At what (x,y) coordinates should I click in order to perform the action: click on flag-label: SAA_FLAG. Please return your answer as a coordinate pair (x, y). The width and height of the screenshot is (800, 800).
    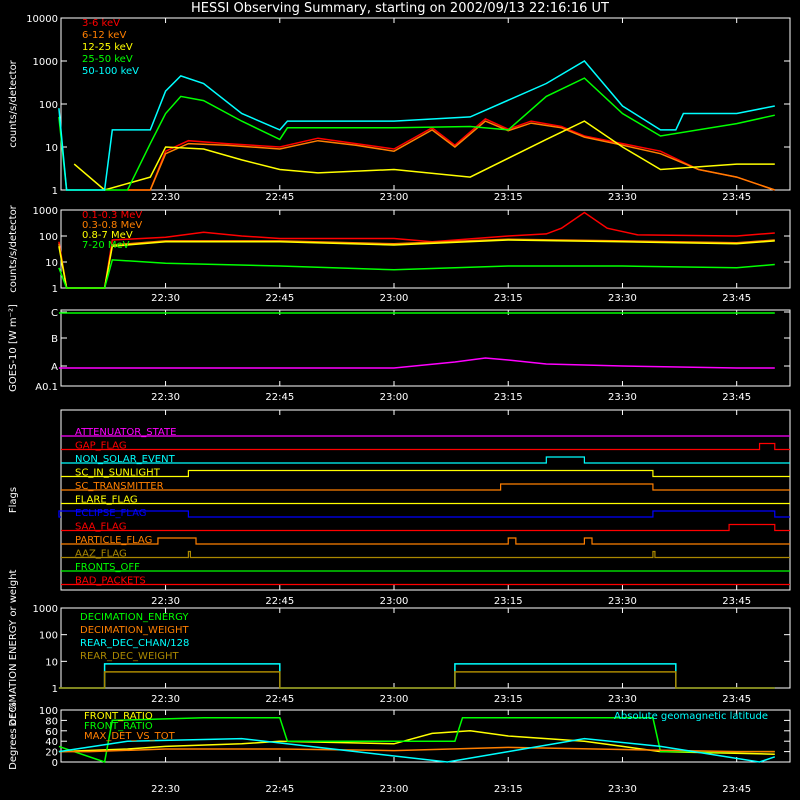
    Looking at the image, I should click on (100, 527).